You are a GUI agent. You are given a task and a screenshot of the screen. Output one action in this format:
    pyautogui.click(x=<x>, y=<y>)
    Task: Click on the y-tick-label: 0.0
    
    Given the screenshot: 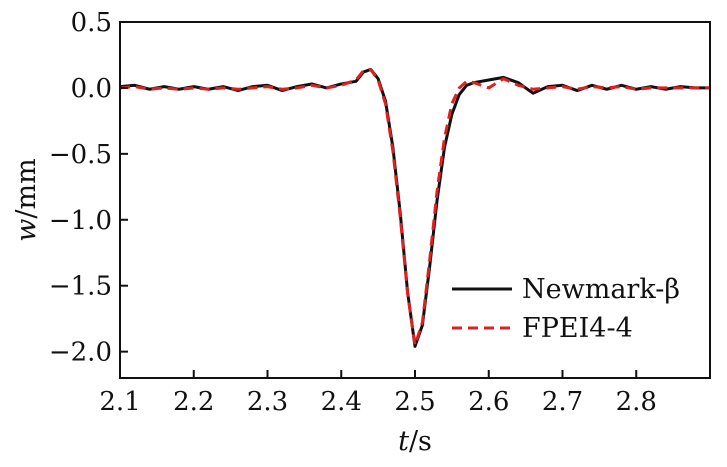 What is the action you would take?
    pyautogui.click(x=91, y=89)
    